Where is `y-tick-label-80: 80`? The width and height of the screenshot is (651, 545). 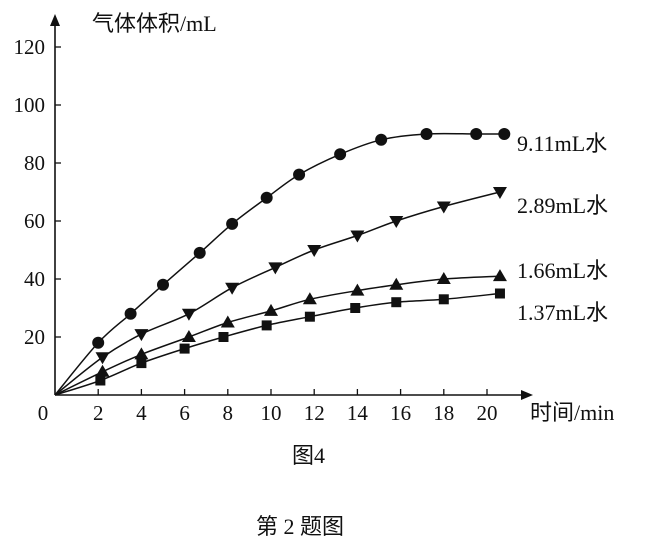
y-tick-label-80: 80 is located at coordinates (34, 163).